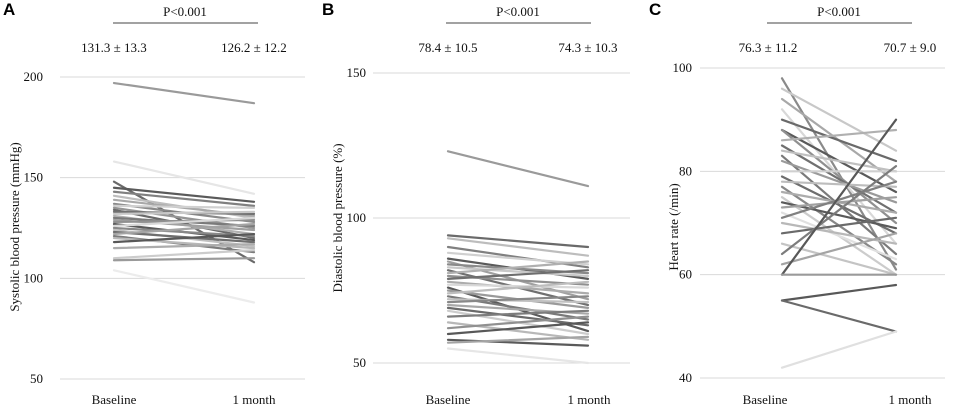  Describe the element at coordinates (9, 9) in the screenshot. I see `panel-letter: A` at that location.